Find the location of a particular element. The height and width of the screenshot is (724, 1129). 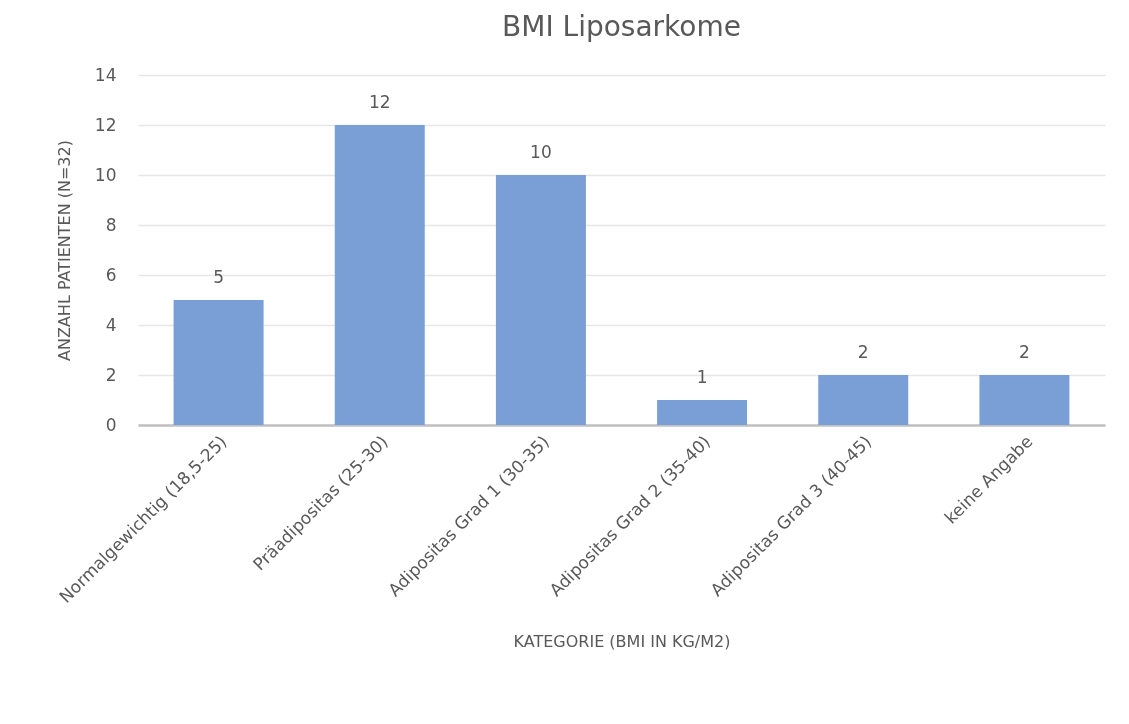

y-tick-label: 6 is located at coordinates (111, 274).